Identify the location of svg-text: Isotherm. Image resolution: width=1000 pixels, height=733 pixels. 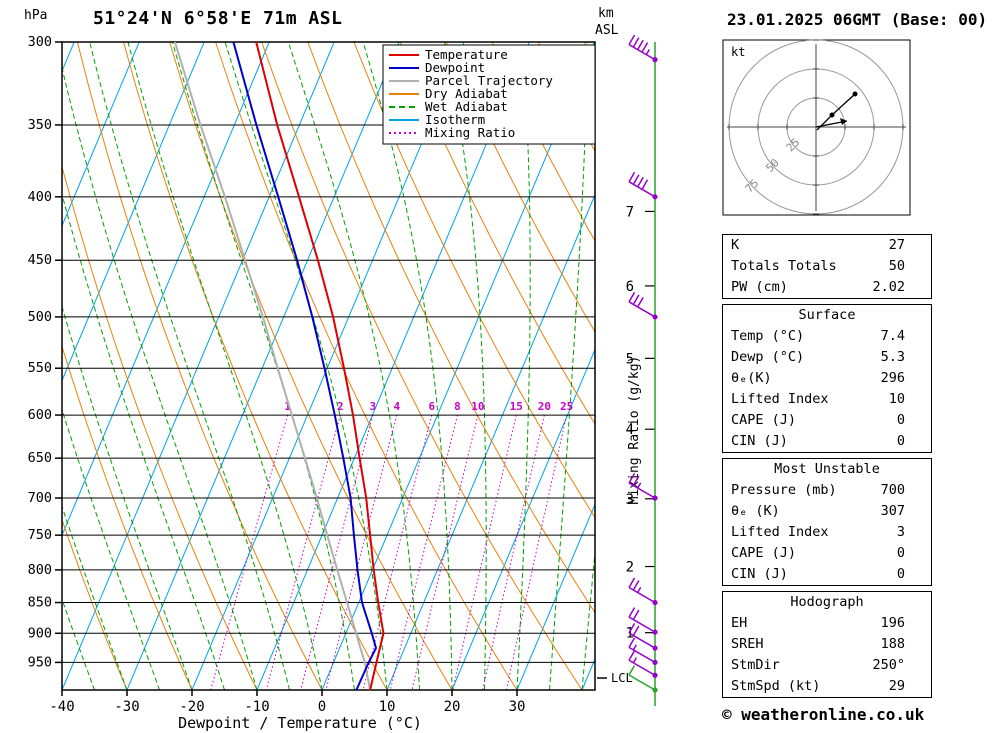
(455, 119).